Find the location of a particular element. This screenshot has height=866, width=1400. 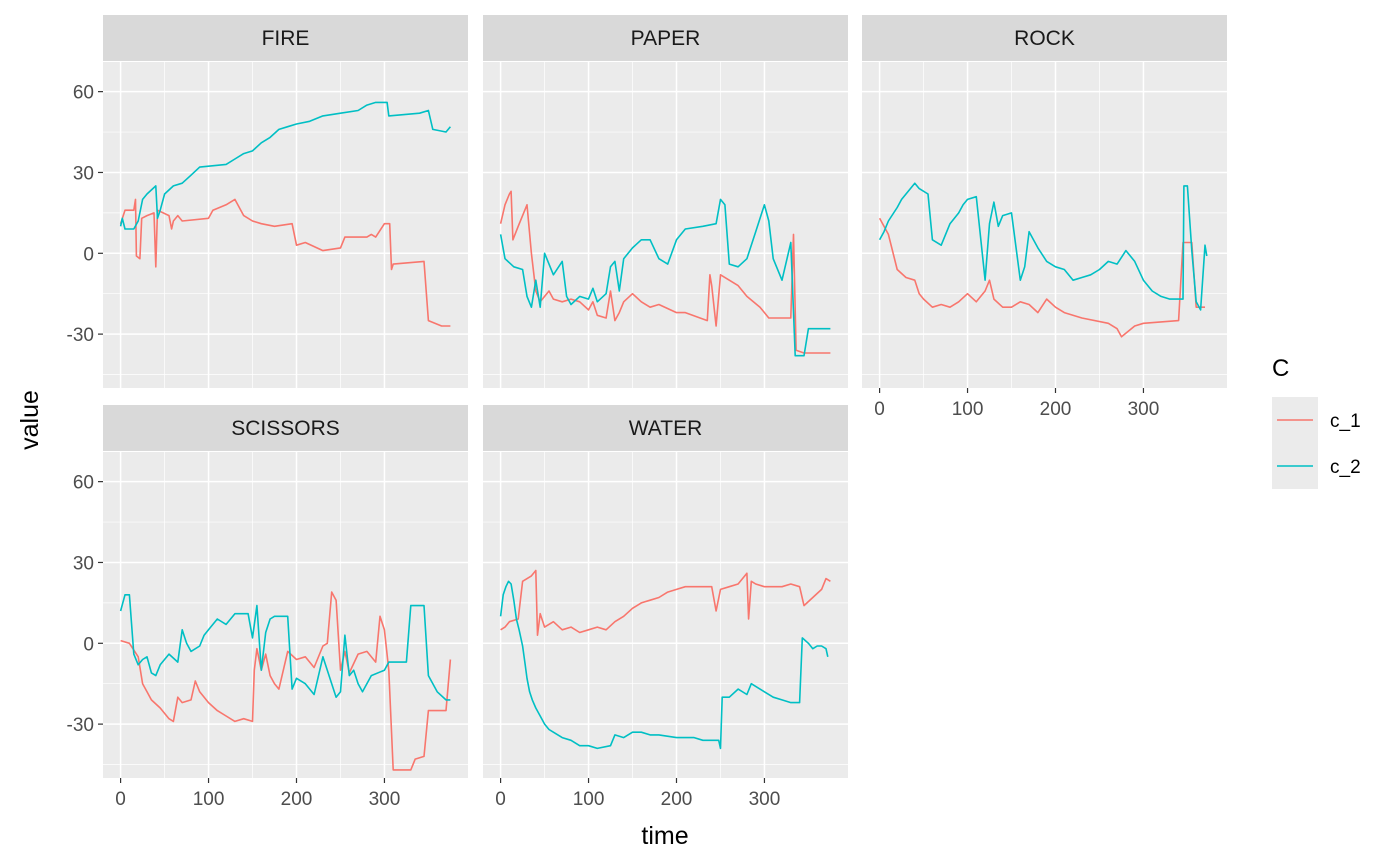

strip-paper is located at coordinates (665, 38).